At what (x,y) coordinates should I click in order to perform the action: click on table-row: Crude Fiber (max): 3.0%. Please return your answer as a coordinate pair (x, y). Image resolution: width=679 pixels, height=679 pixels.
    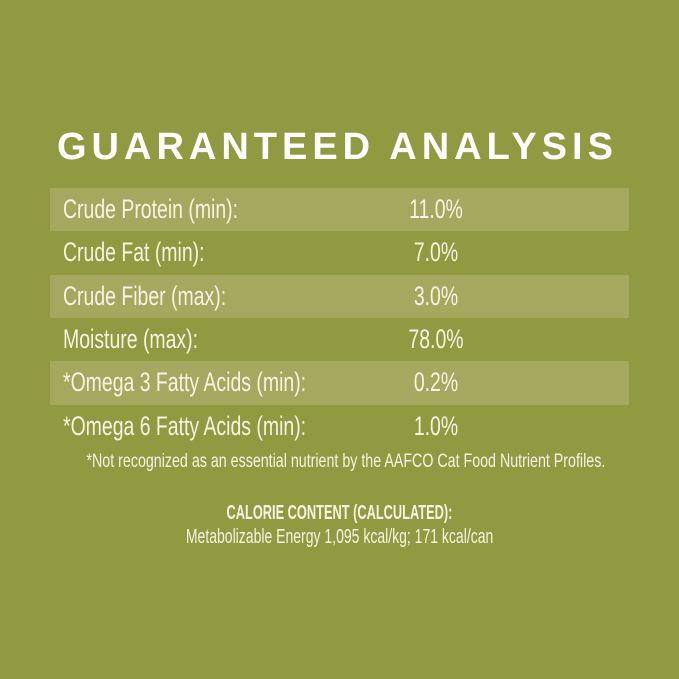
    Looking at the image, I should click on (339, 296).